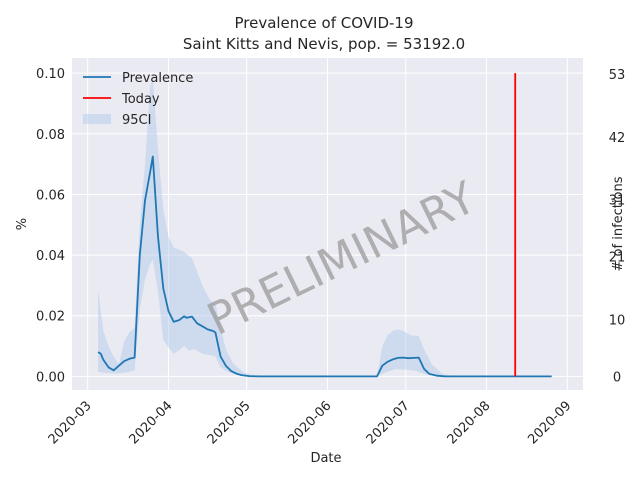 This screenshot has height=480, width=640. What do you see at coordinates (617, 320) in the screenshot?
I see `y2-tick-label: 10` at bounding box center [617, 320].